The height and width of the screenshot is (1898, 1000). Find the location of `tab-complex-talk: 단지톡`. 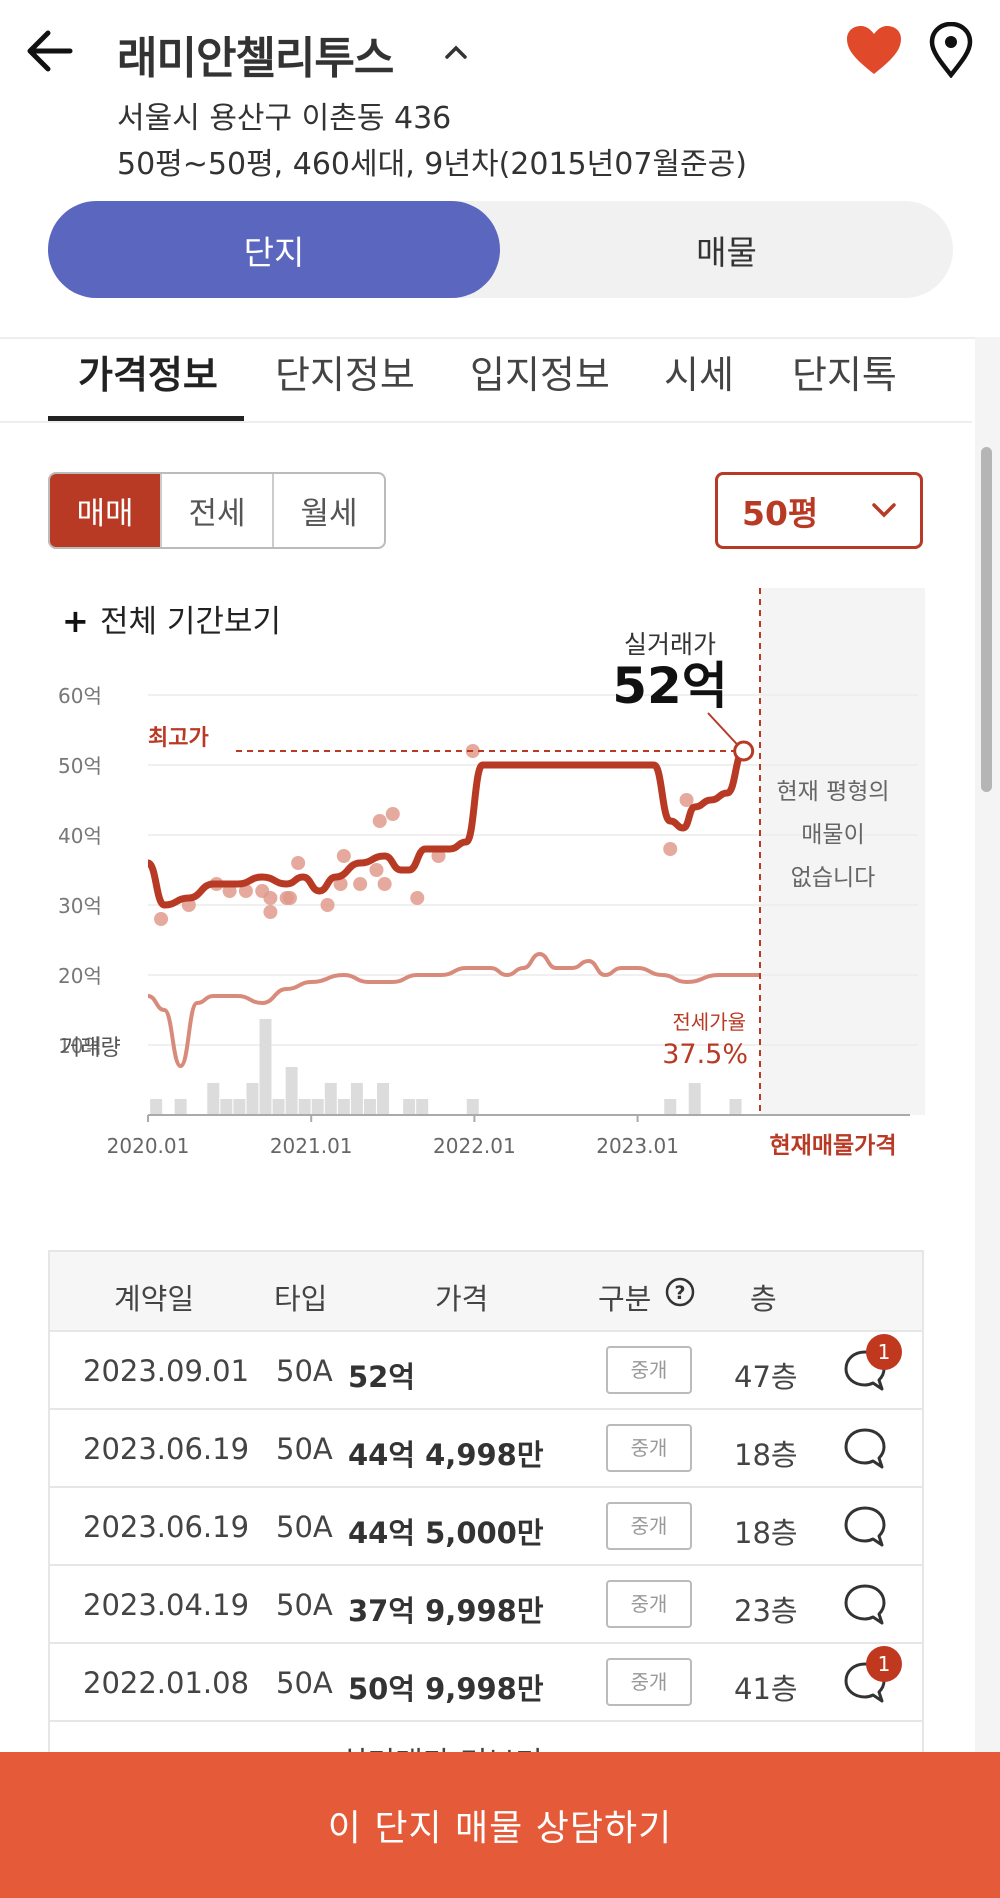

tab-complex-talk: 단지톡 is located at coordinates (844, 375).